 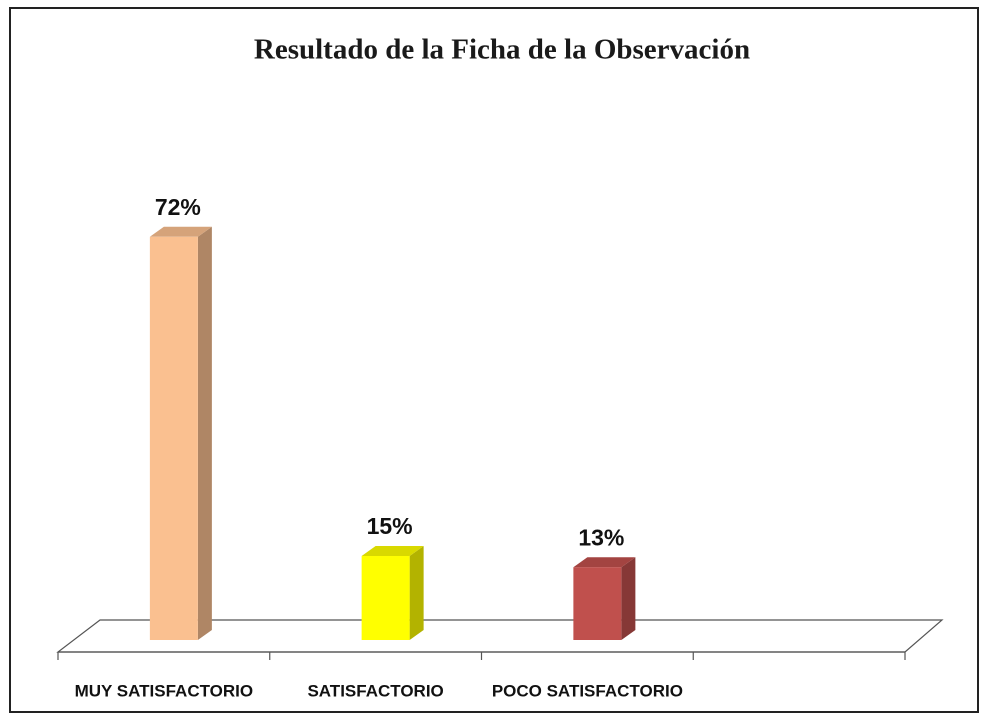 What do you see at coordinates (502, 50) in the screenshot?
I see `chart-title: Resultado de la Ficha de la Observación` at bounding box center [502, 50].